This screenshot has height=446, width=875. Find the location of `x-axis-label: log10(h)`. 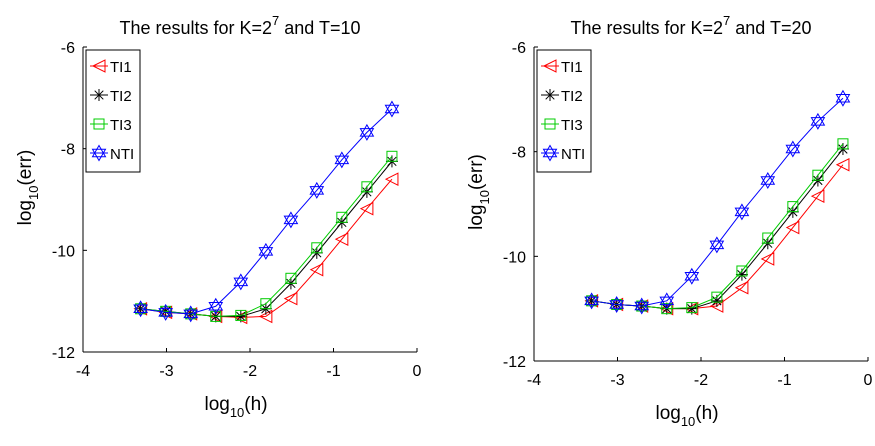

x-axis-label: log10(h) is located at coordinates (686, 416).